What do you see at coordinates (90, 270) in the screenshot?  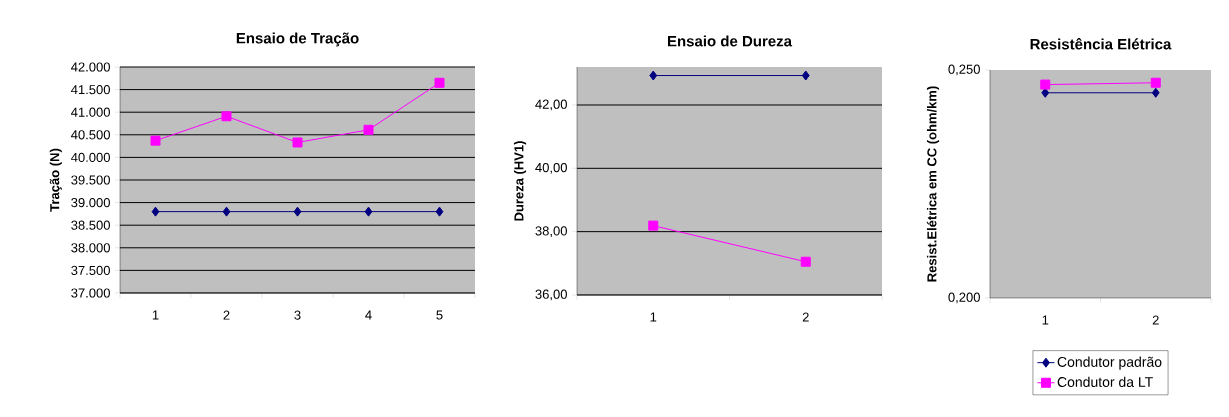 I see `y-tick-label: 37.500` at bounding box center [90, 270].